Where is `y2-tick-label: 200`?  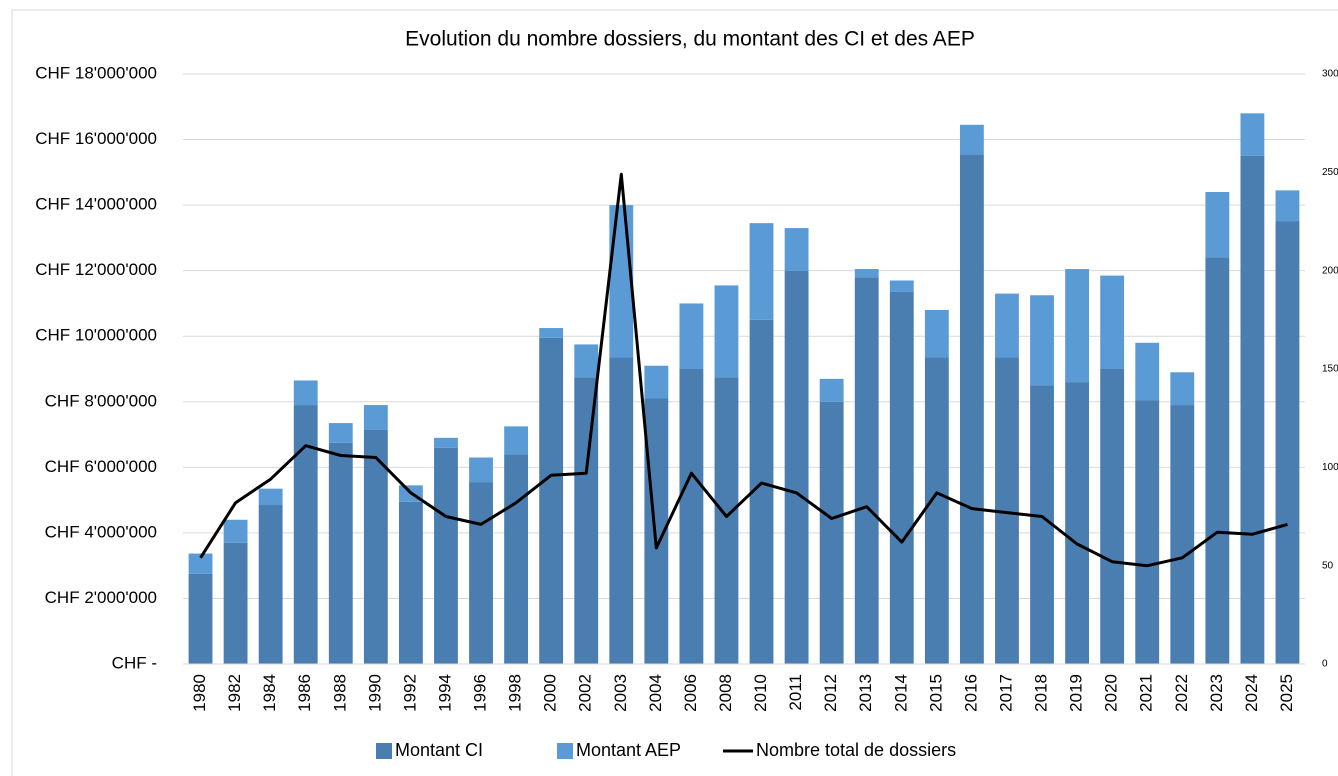
y2-tick-label: 200 is located at coordinates (1330, 270).